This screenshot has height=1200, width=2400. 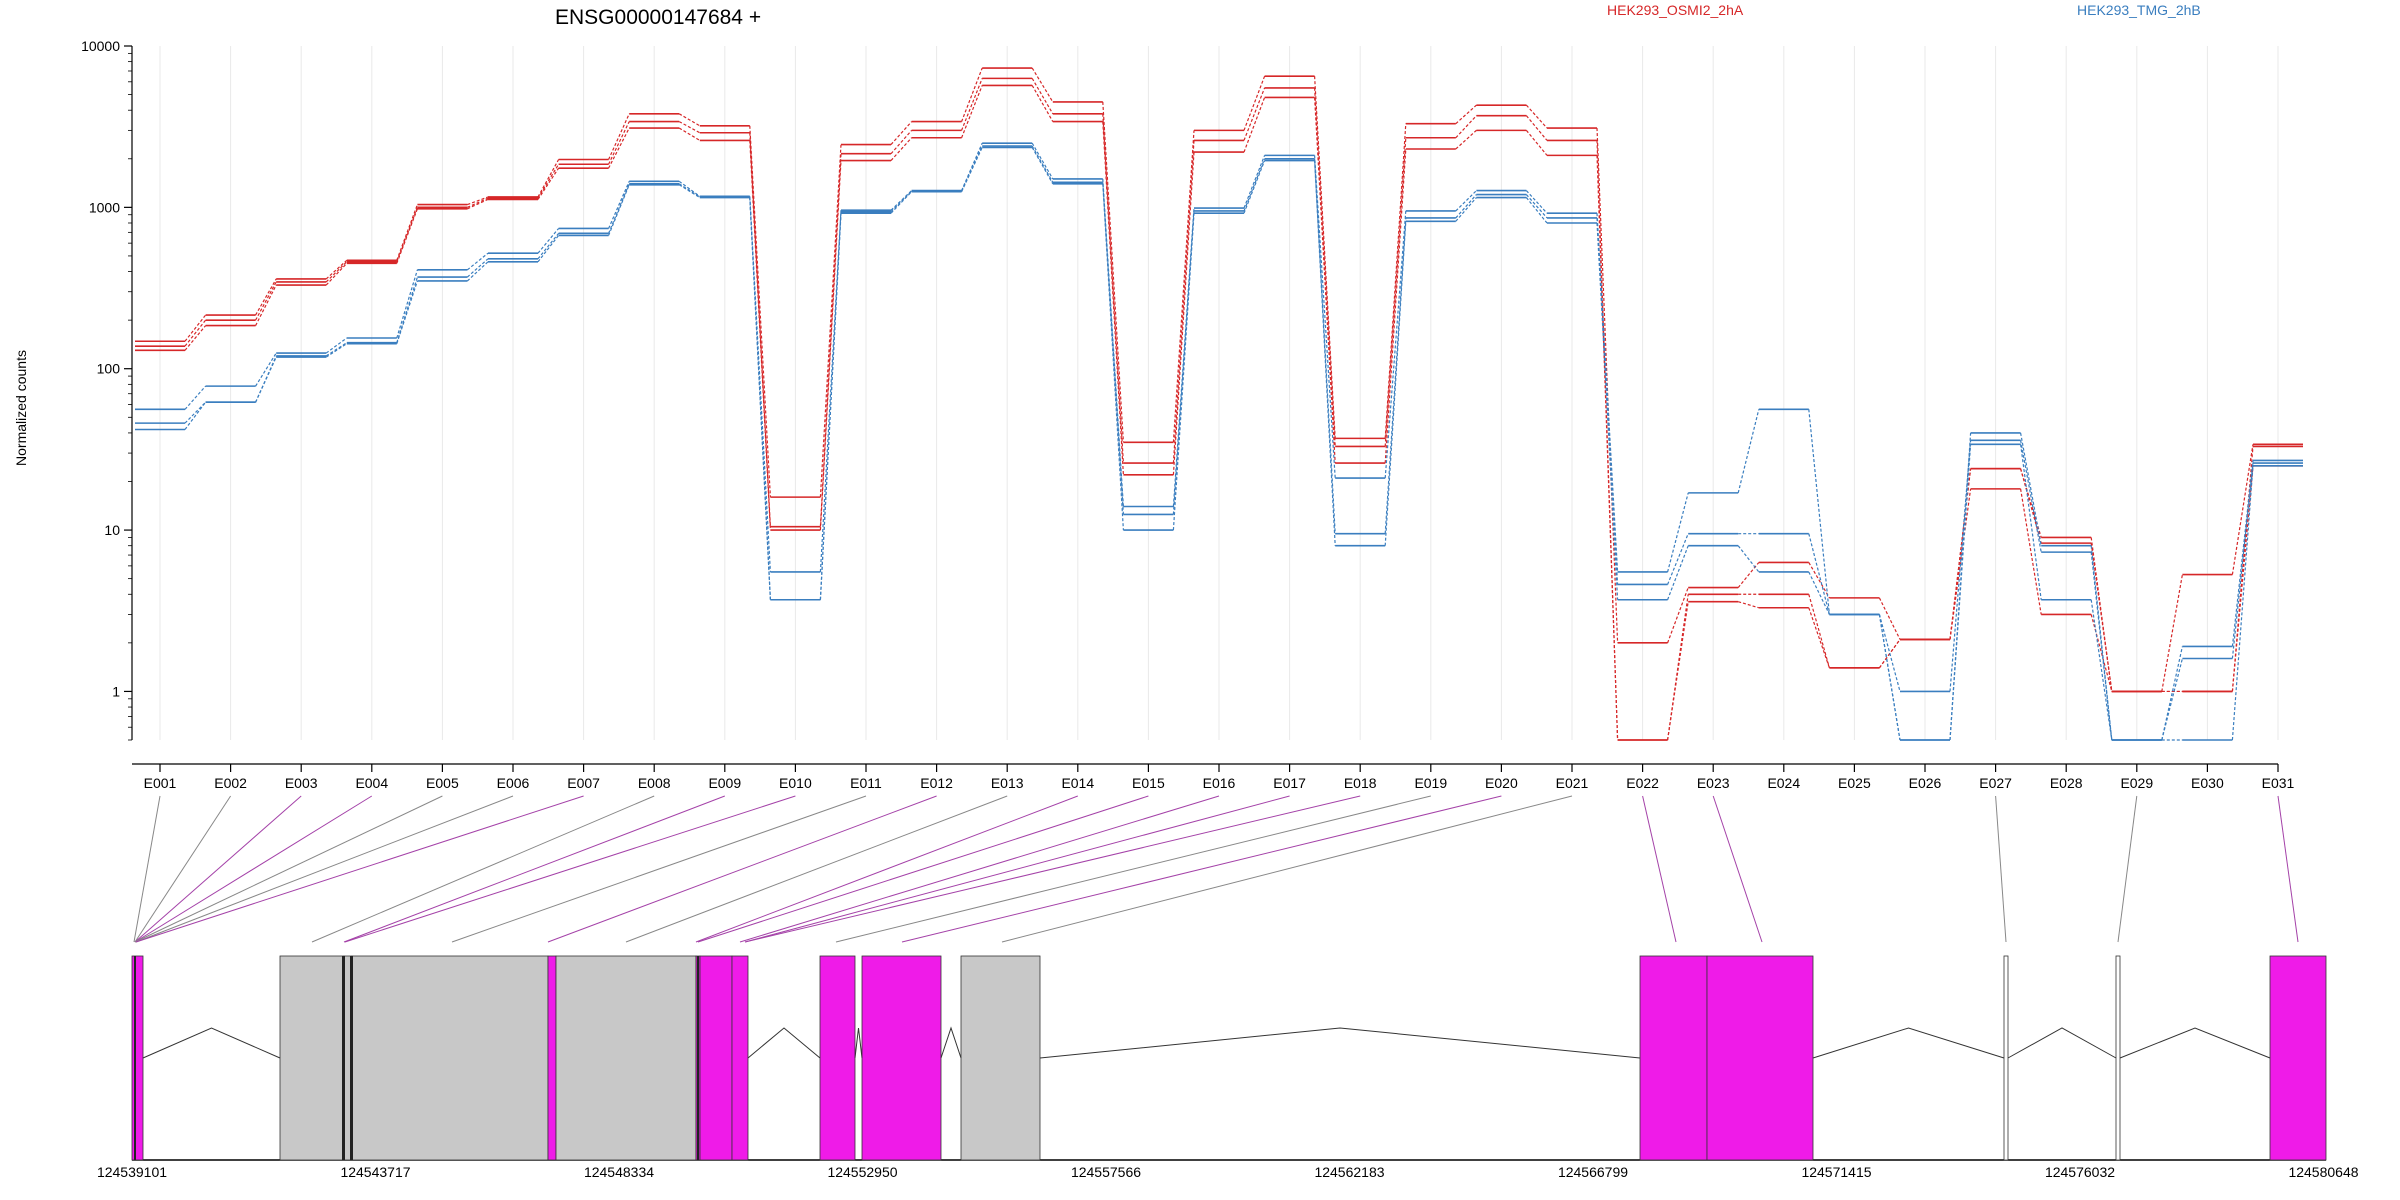 I want to click on connector-e031, so click(x=2288, y=869).